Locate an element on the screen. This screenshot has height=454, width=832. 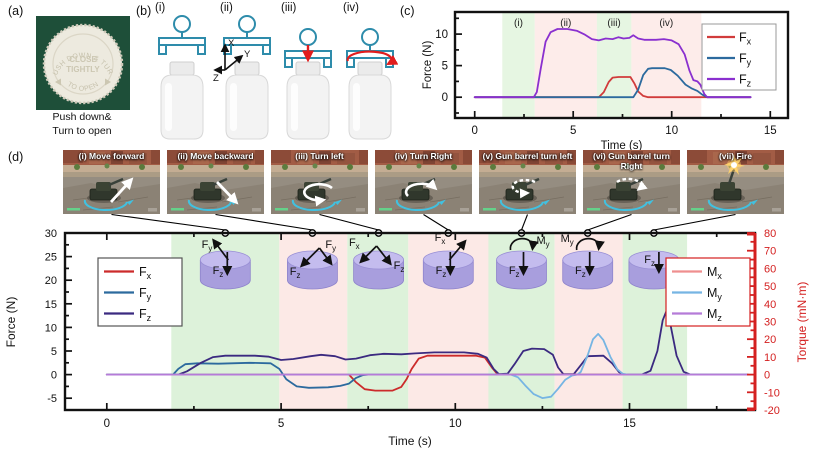
game-screenshot-1: (i) Move forward is located at coordinates (111, 182).